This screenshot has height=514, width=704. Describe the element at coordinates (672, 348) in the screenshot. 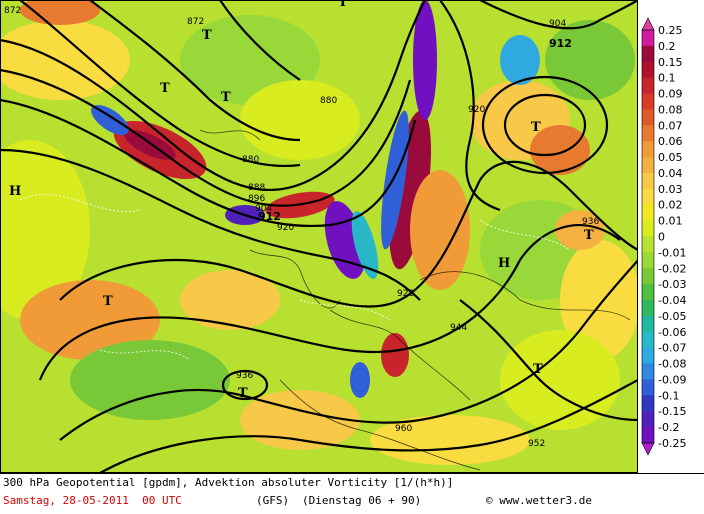

I see `legend-tick-label: -0.07` at that location.